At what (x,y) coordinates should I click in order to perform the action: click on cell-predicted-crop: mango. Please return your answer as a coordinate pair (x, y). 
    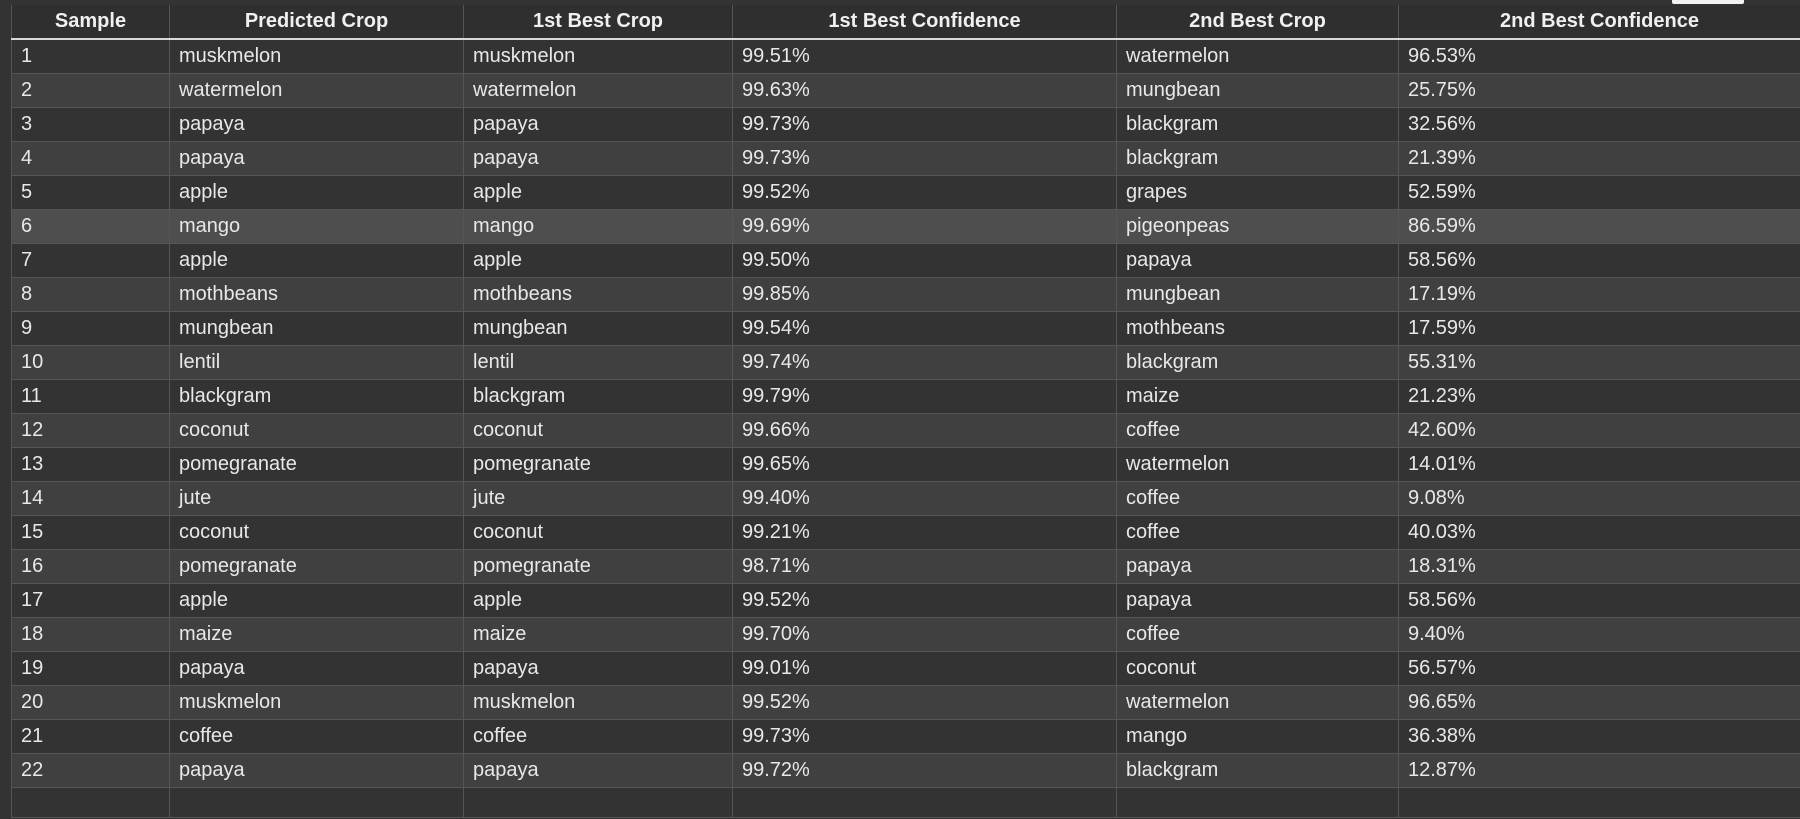
    Looking at the image, I should click on (316, 226).